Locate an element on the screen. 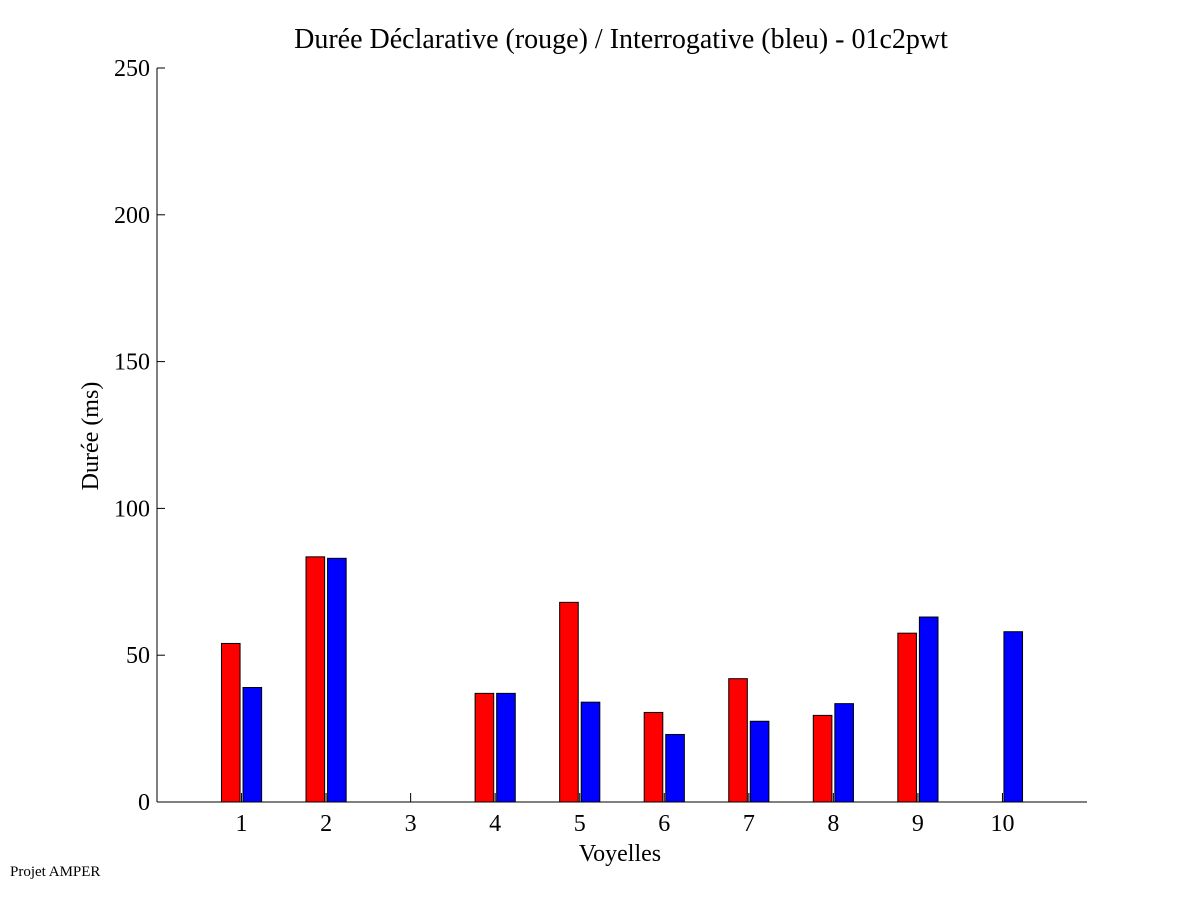 Image resolution: width=1201 pixels, height=901 pixels. y-tick-label: 250 is located at coordinates (132, 69).